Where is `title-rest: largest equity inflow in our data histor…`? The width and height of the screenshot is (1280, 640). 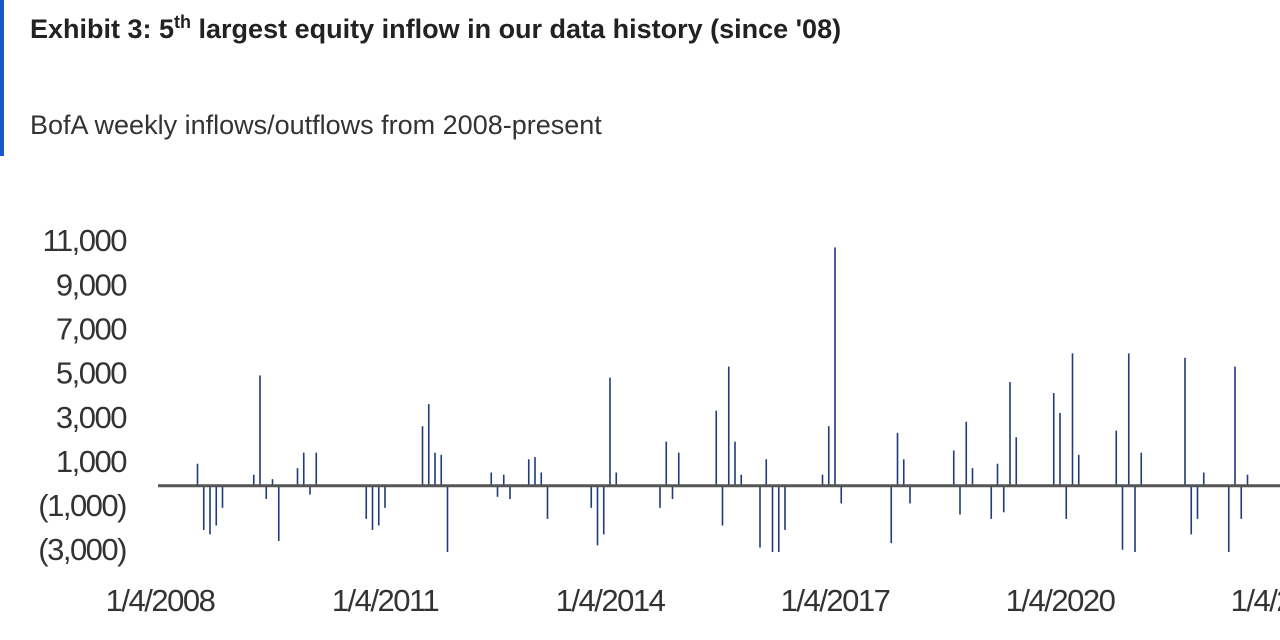 title-rest: largest equity inflow in our data histor… is located at coordinates (516, 29).